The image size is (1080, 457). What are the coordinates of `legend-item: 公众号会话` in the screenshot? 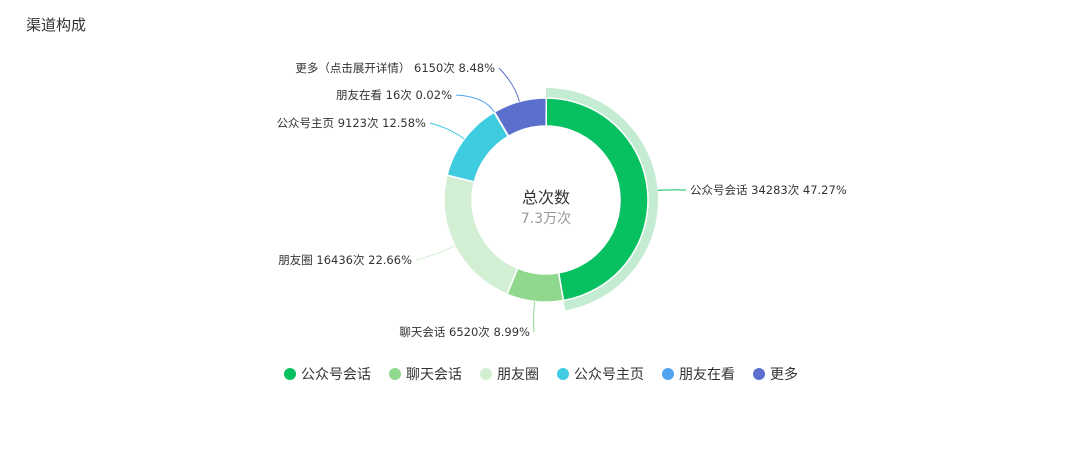 It's located at (327, 374).